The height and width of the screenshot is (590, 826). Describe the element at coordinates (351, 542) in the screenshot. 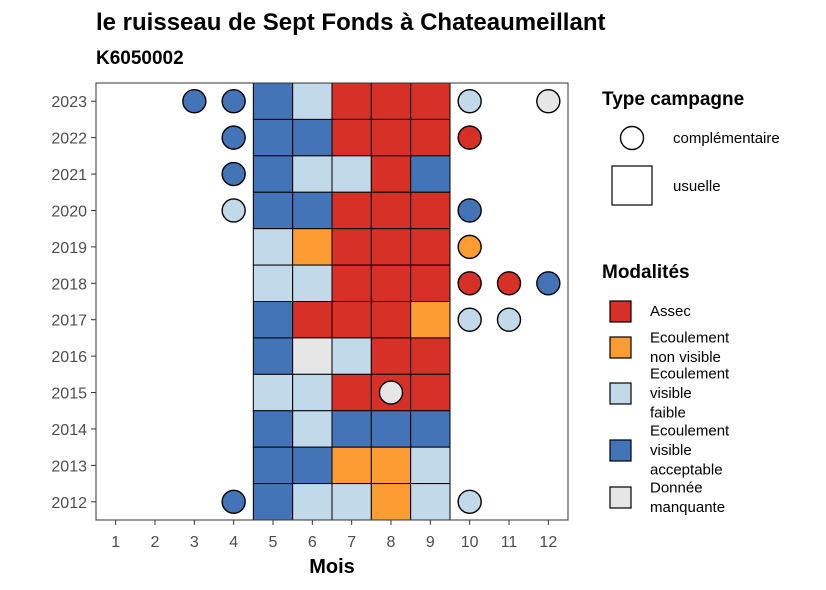

I see `x-tick-label: 7` at that location.